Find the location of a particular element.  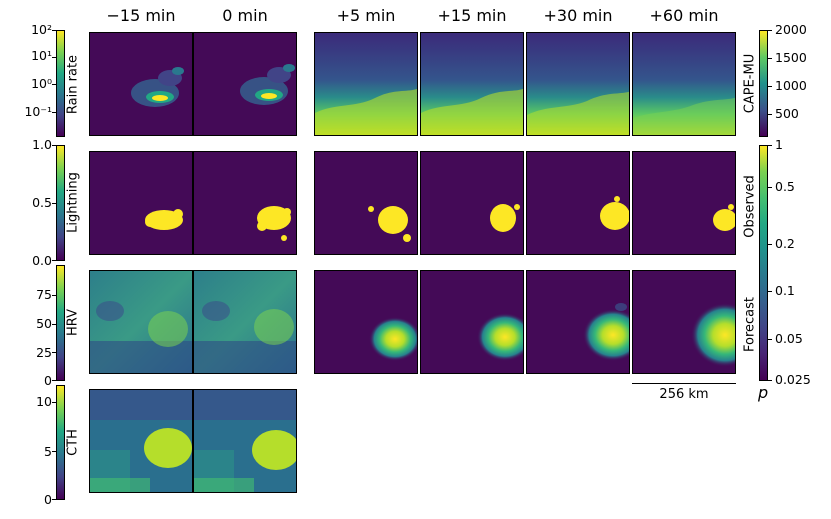

scale-bar is located at coordinates (684, 383).